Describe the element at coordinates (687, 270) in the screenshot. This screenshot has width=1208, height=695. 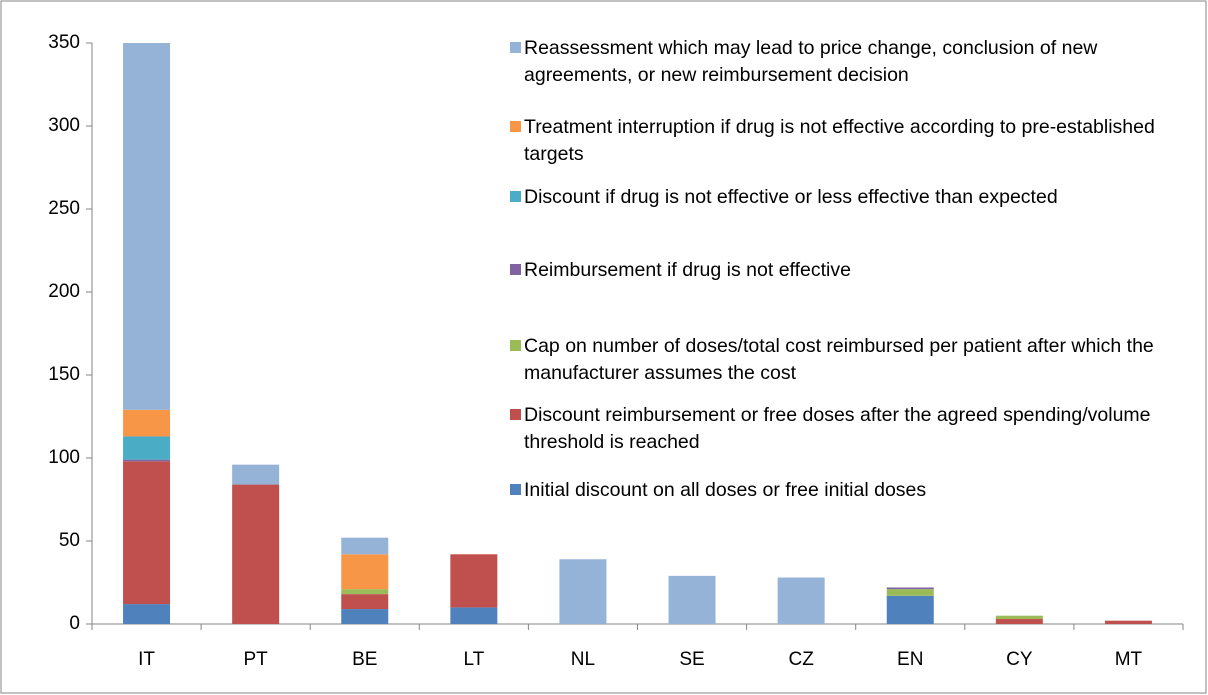
I see `legend-label: Reimbursement if drug is not effective` at that location.